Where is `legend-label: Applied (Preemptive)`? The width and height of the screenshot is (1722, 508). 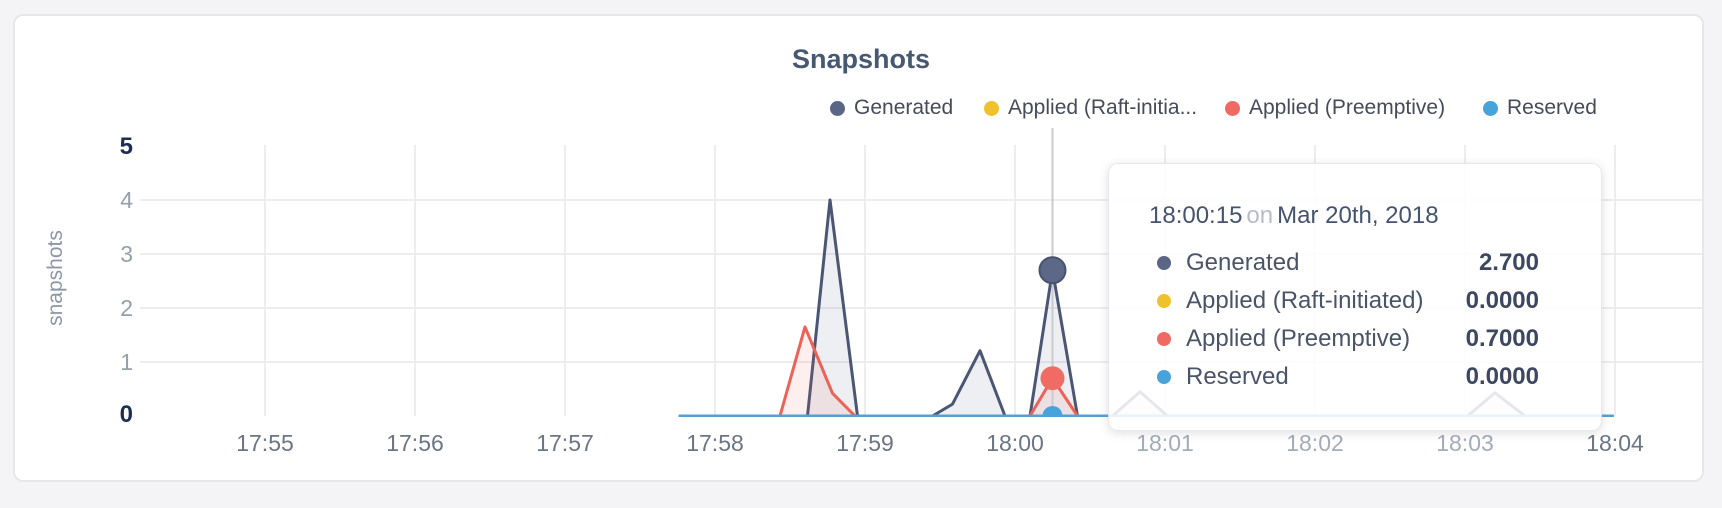 legend-label: Applied (Preemptive) is located at coordinates (1347, 107).